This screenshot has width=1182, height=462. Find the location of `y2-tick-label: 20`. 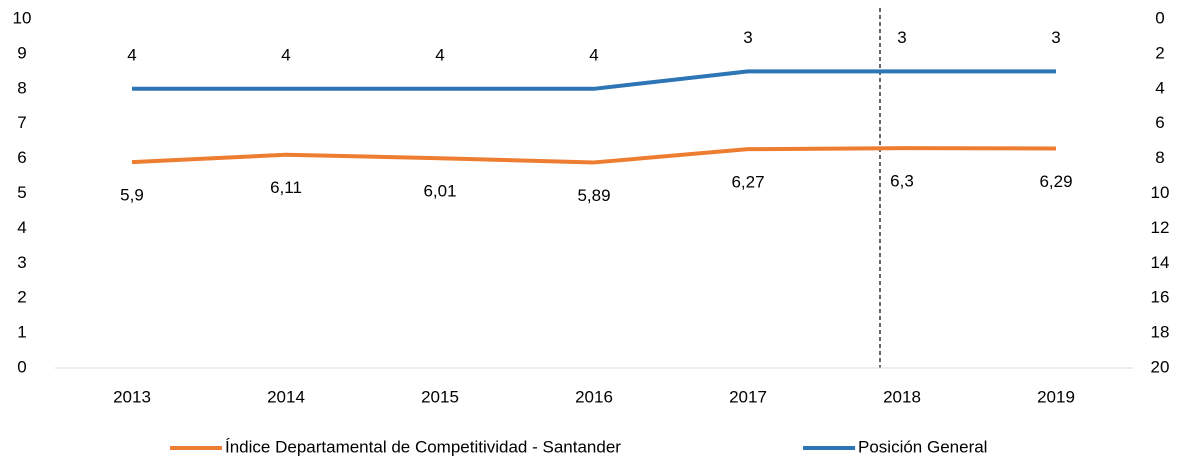

y2-tick-label: 20 is located at coordinates (1160, 366).